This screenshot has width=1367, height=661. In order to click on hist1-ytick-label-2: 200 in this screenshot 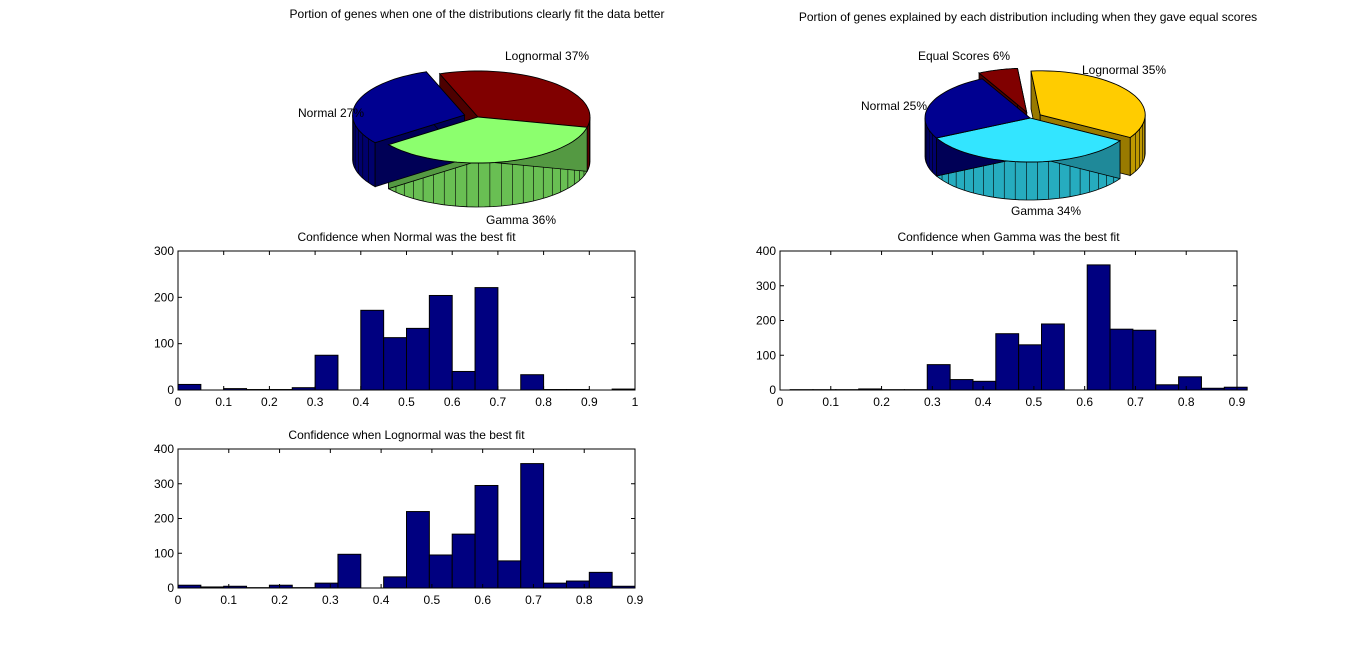, I will do `click(164, 297)`.